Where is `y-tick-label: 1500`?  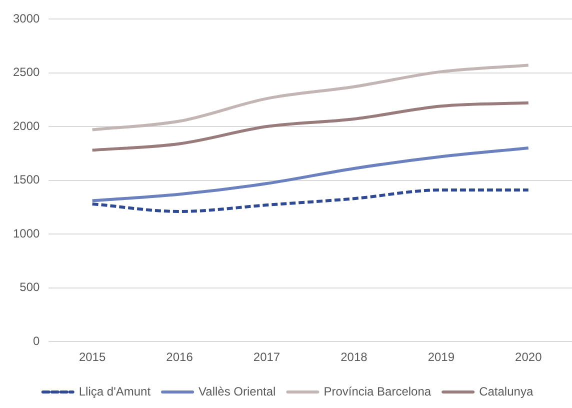
y-tick-label: 1500 is located at coordinates (26, 179).